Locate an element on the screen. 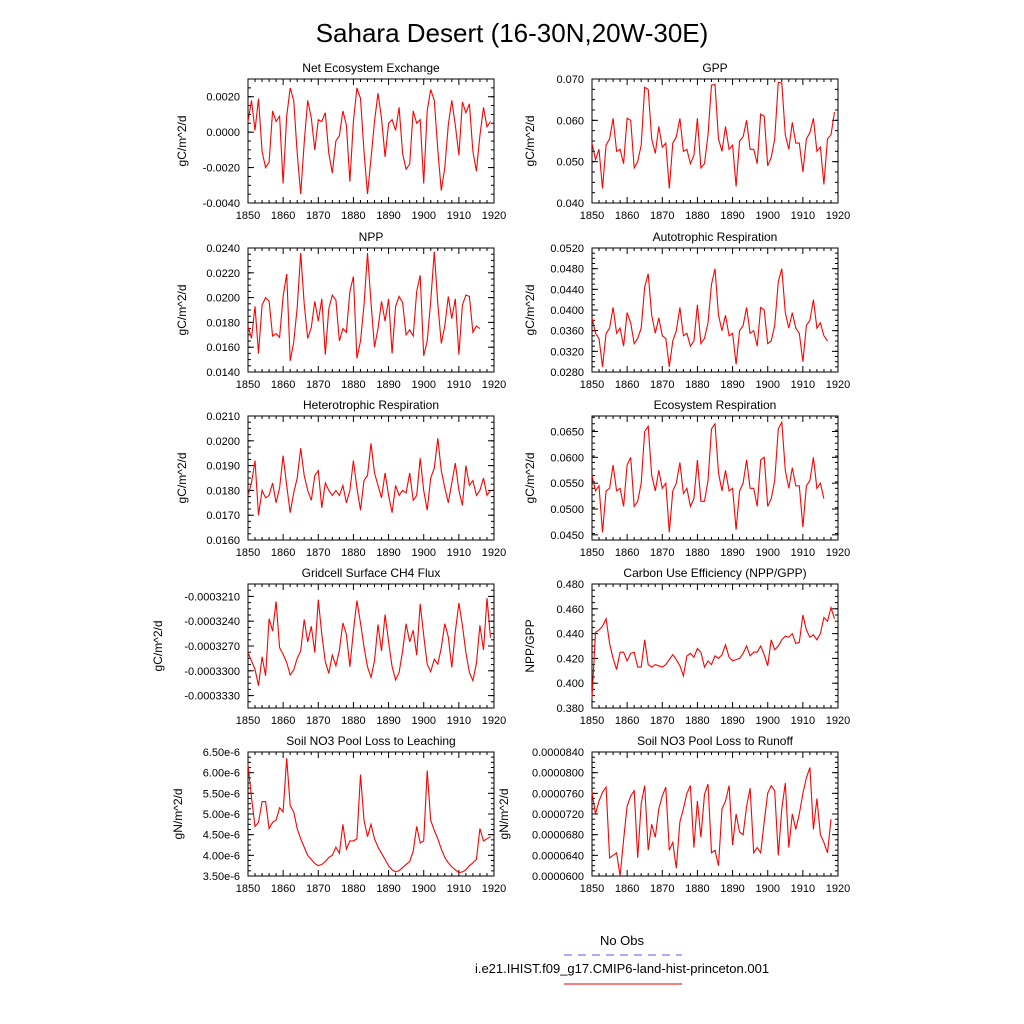  y-tick-label: -0.0003240 is located at coordinates (212, 622).